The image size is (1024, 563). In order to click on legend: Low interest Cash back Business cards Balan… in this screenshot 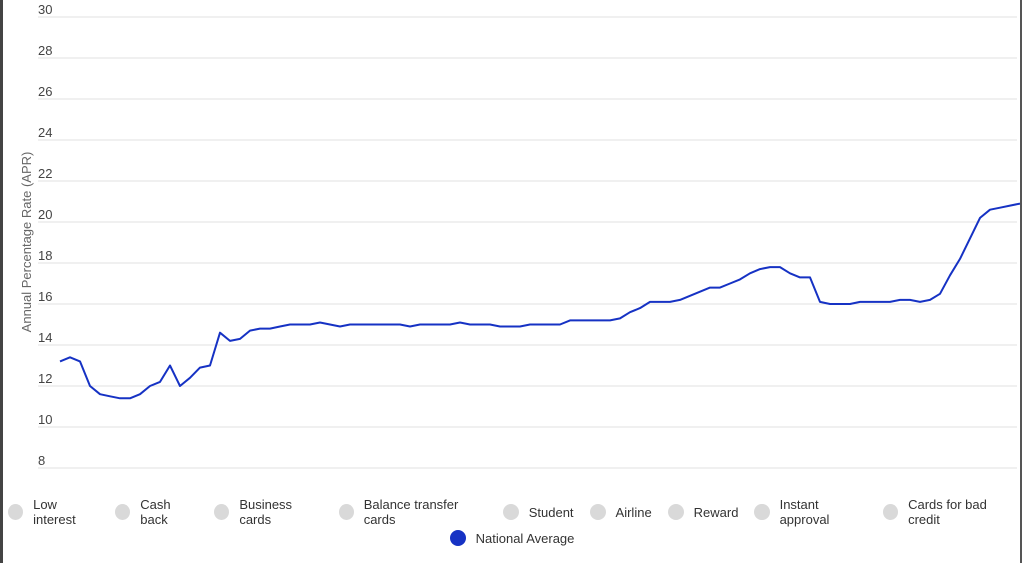, I will do `click(512, 512)`.